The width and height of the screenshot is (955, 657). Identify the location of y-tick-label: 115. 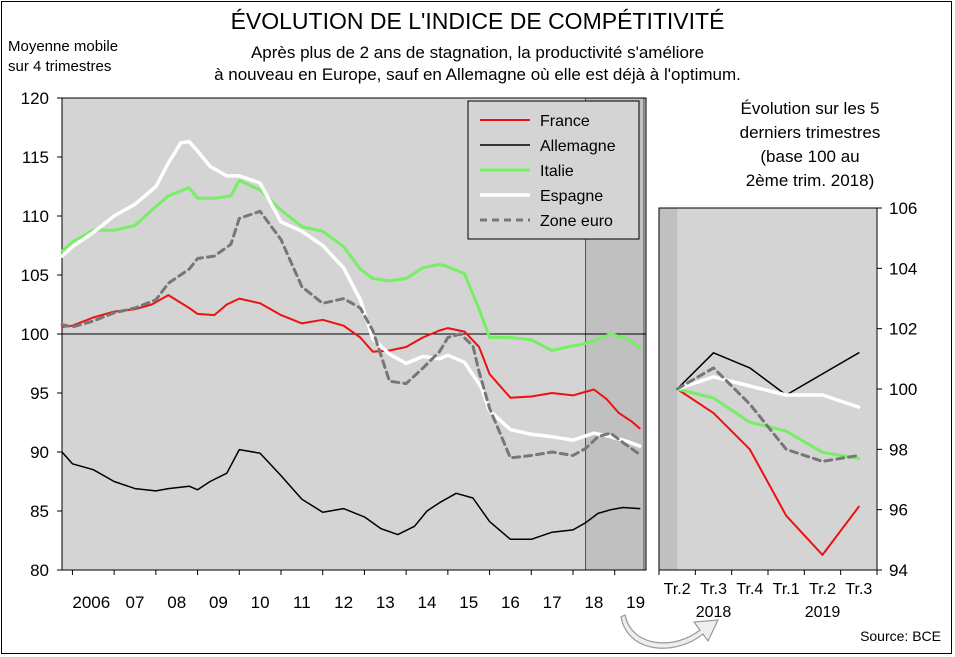
(35, 157).